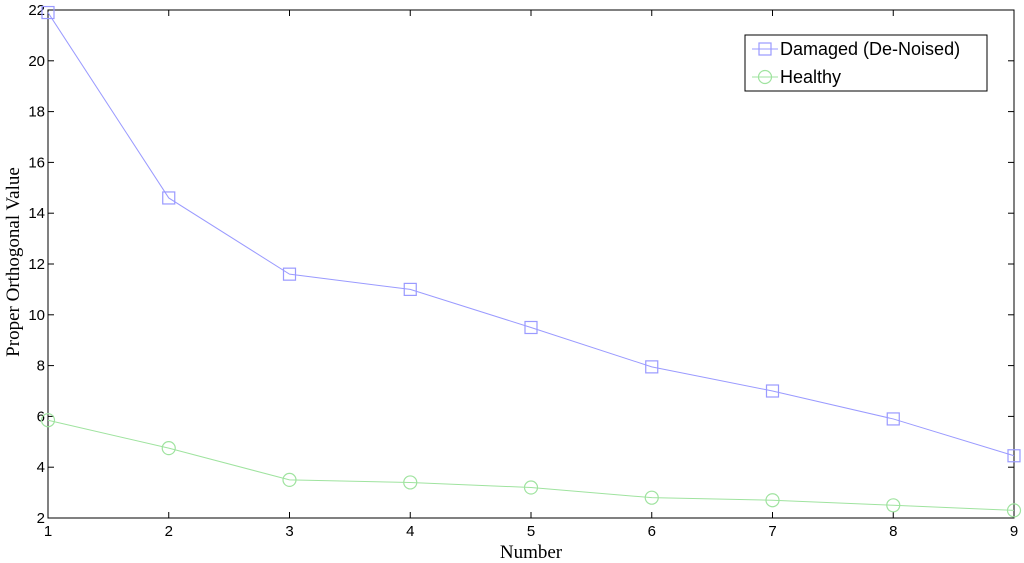 The image size is (1024, 563). Describe the element at coordinates (810, 77) in the screenshot. I see `legend-label-healthy: Healthy` at that location.